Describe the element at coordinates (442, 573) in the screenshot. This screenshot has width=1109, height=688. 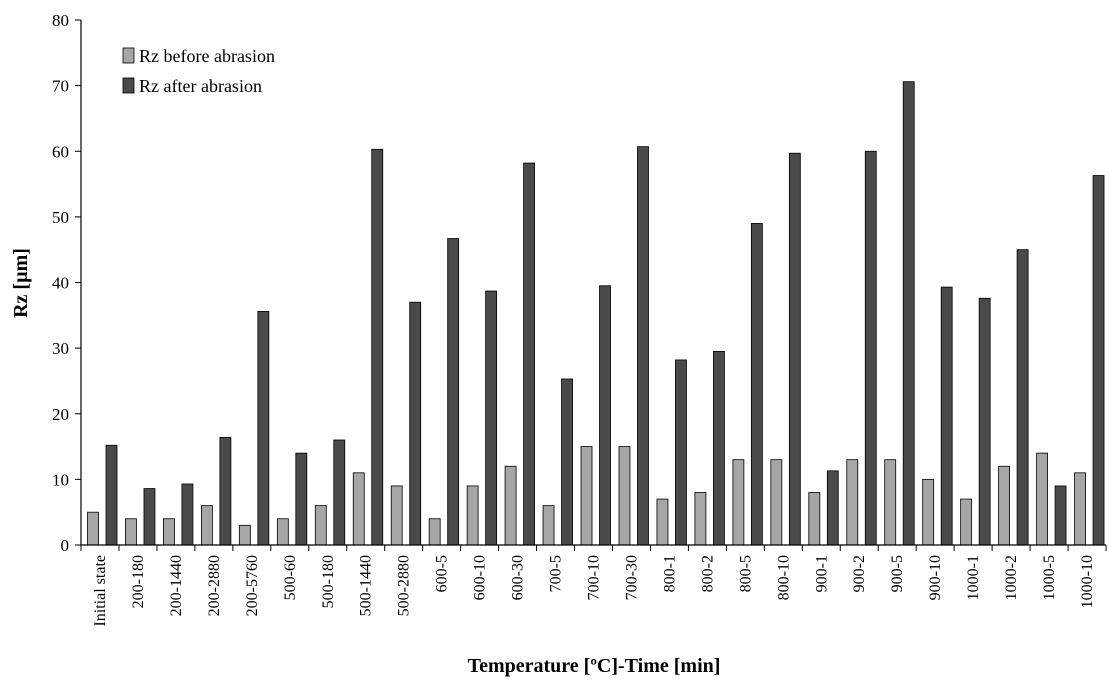
I see `x-tick-label: 600-5` at that location.